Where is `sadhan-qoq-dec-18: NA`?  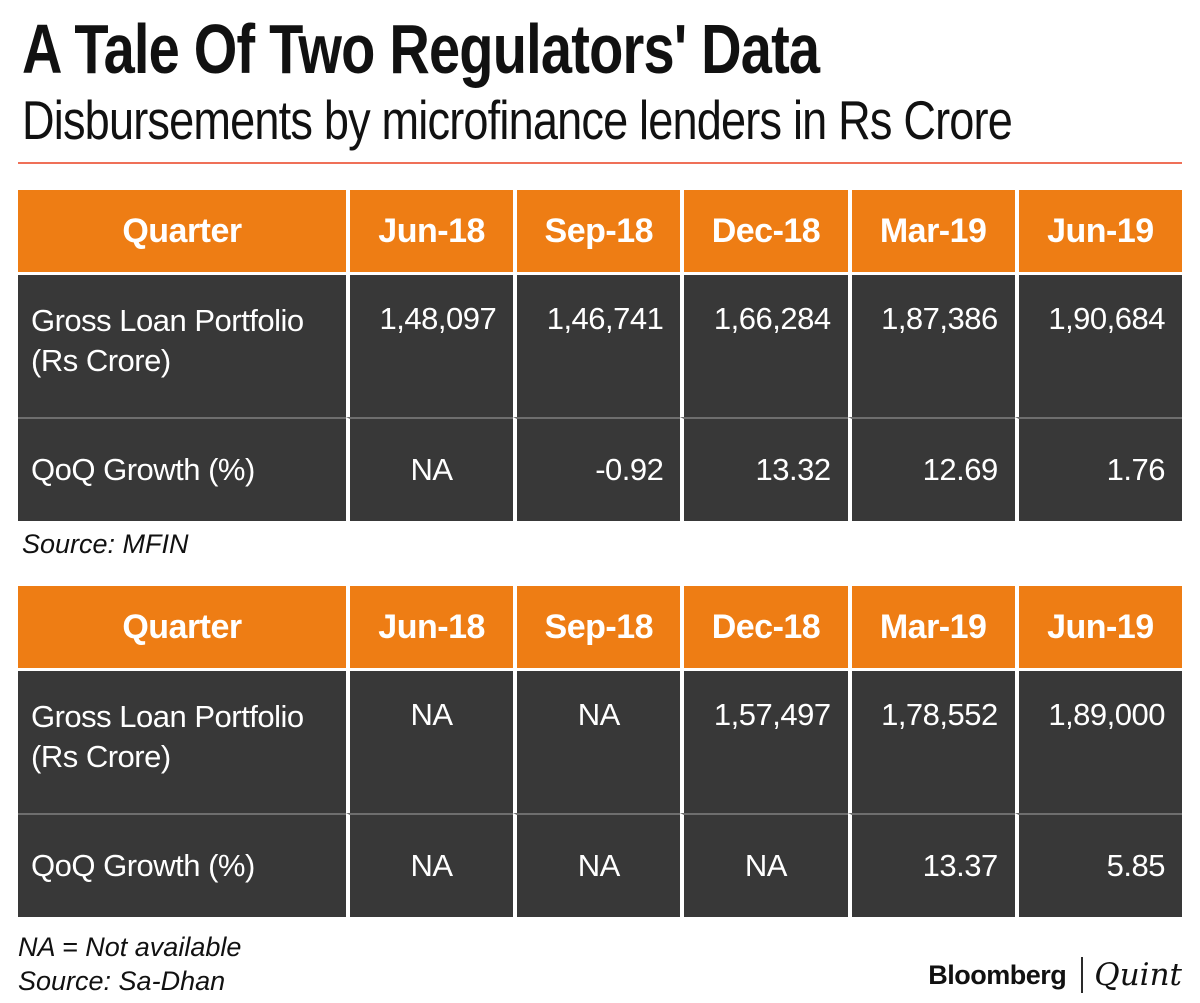
sadhan-qoq-dec-18: NA is located at coordinates (764, 865).